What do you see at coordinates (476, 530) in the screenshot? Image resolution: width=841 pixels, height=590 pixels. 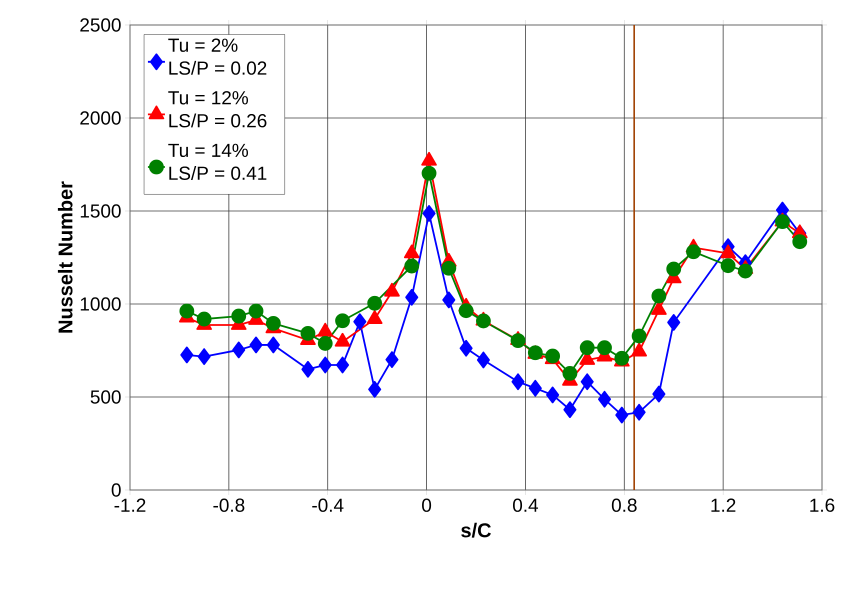 I see `x-axis-title: s/C` at bounding box center [476, 530].